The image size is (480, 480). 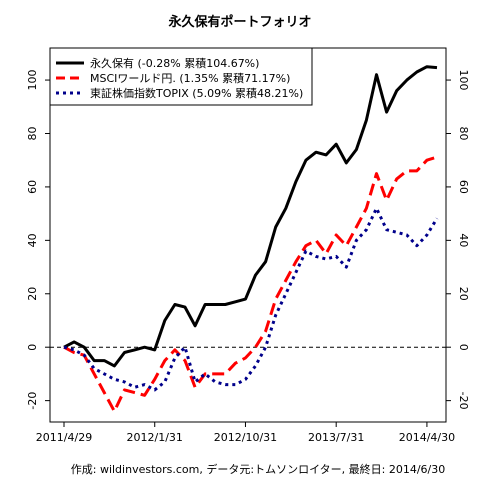 I want to click on y-tick-label-left: 100, so click(x=32, y=80).